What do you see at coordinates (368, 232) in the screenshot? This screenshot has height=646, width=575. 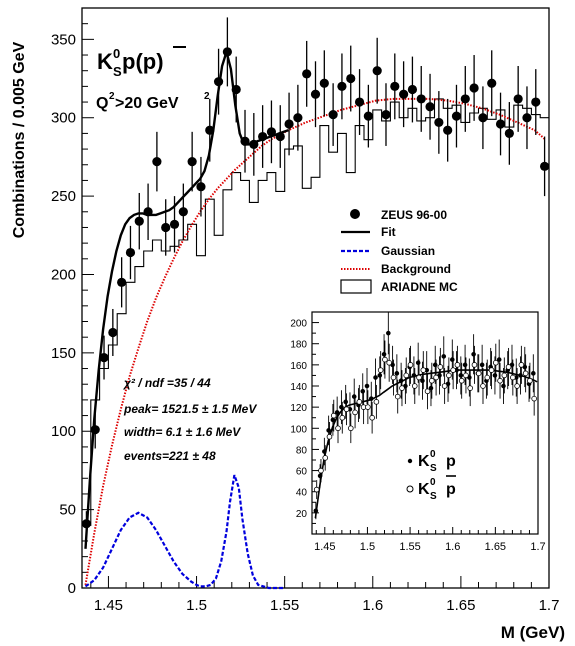 I see `legend-entry-fit: Fit` at bounding box center [368, 232].